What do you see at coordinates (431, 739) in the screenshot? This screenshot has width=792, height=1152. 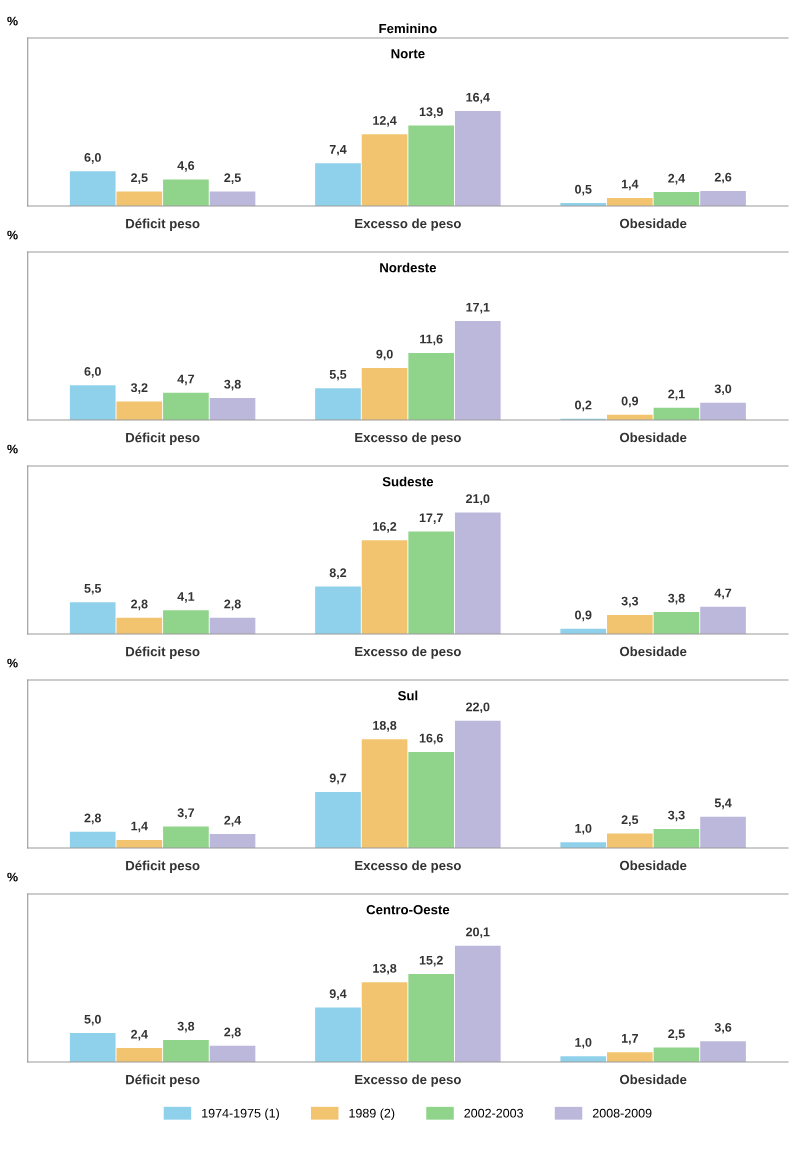 I see `data-label: 16,6` at bounding box center [431, 739].